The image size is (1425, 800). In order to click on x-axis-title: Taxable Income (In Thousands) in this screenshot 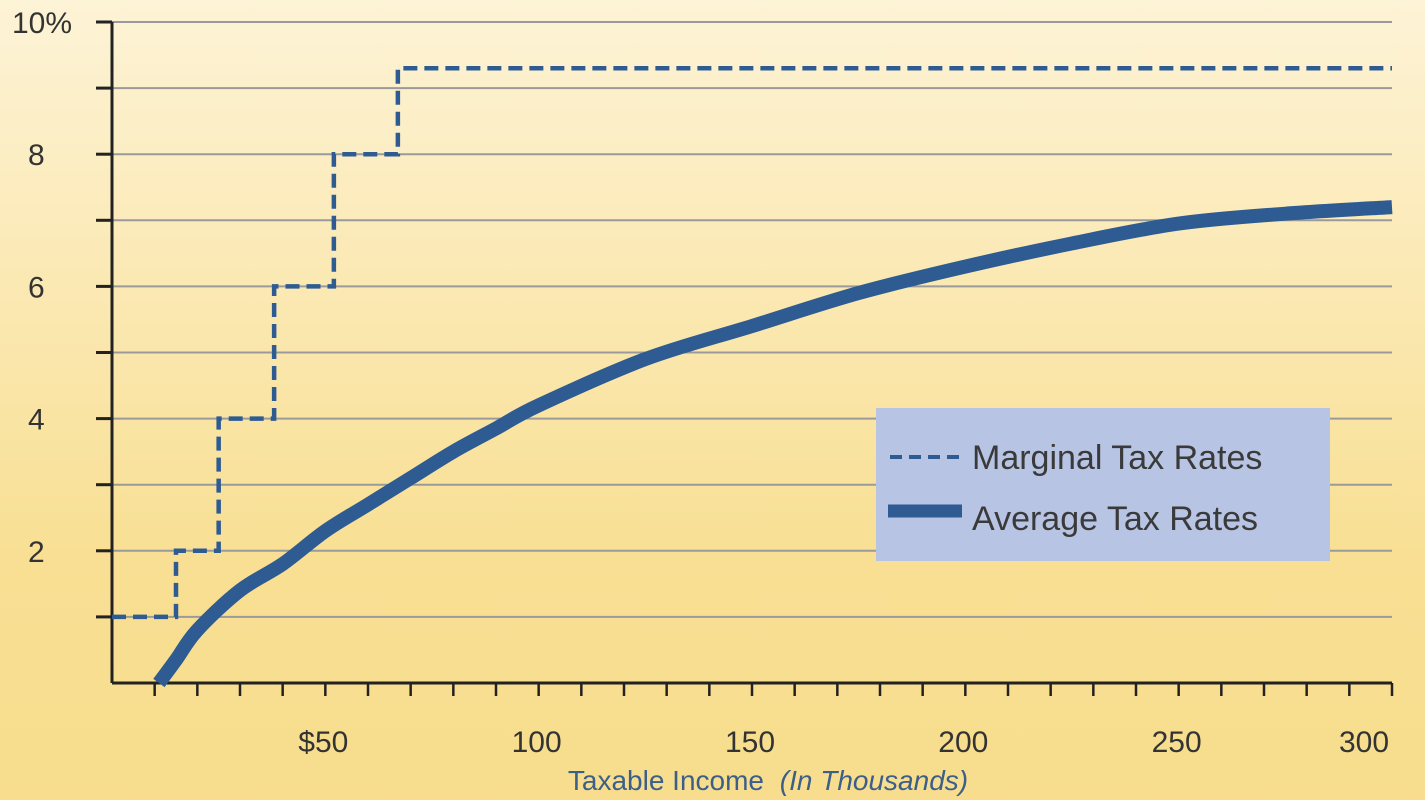, I will do `click(768, 780)`.